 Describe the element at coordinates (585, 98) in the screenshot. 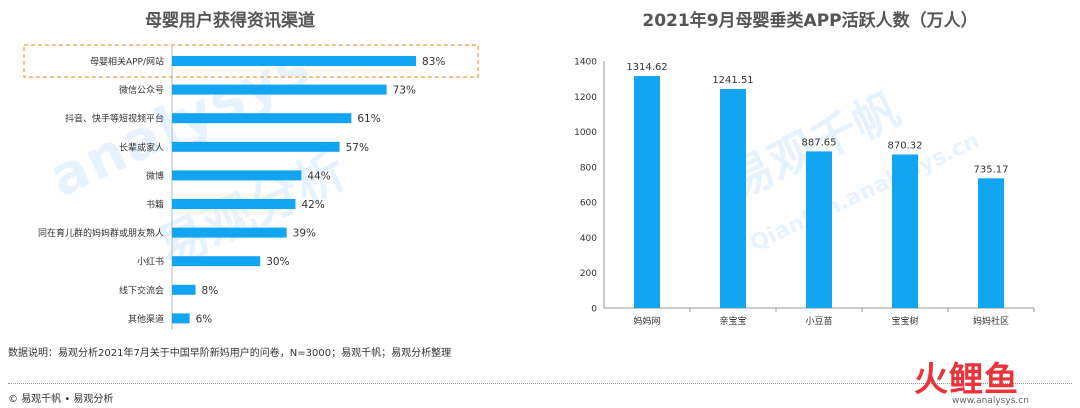

I see `right-y-tick-label: 1200` at that location.